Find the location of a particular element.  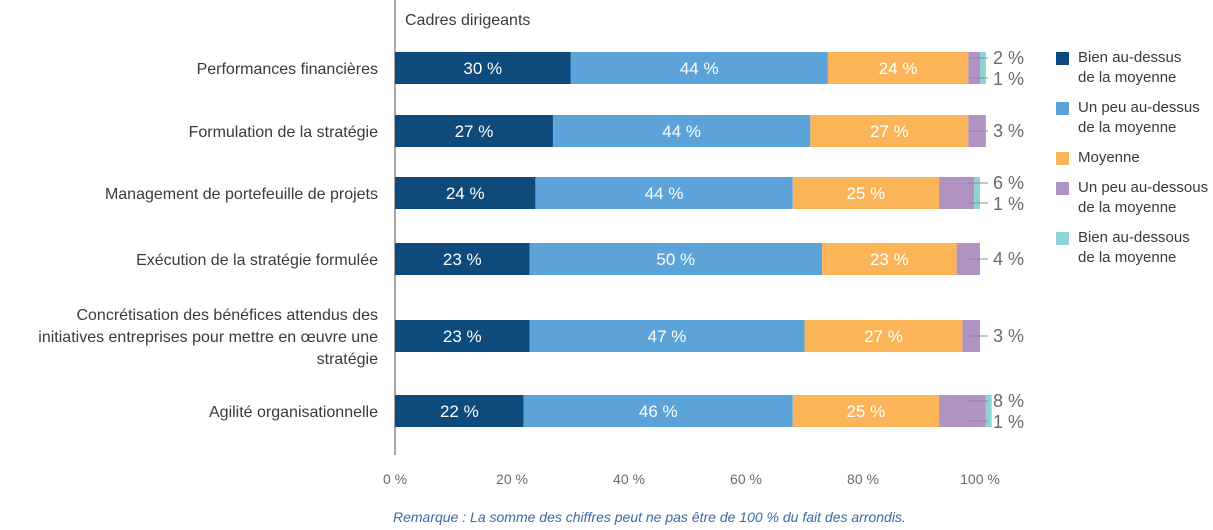

x-tick-label: 100 % is located at coordinates (980, 479).